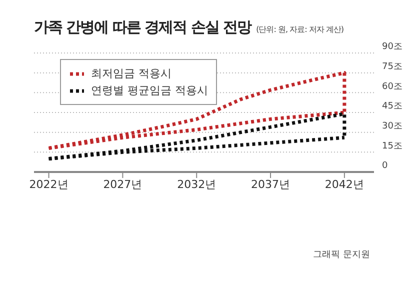  I want to click on x-tick-label: 2042년, so click(344, 184).